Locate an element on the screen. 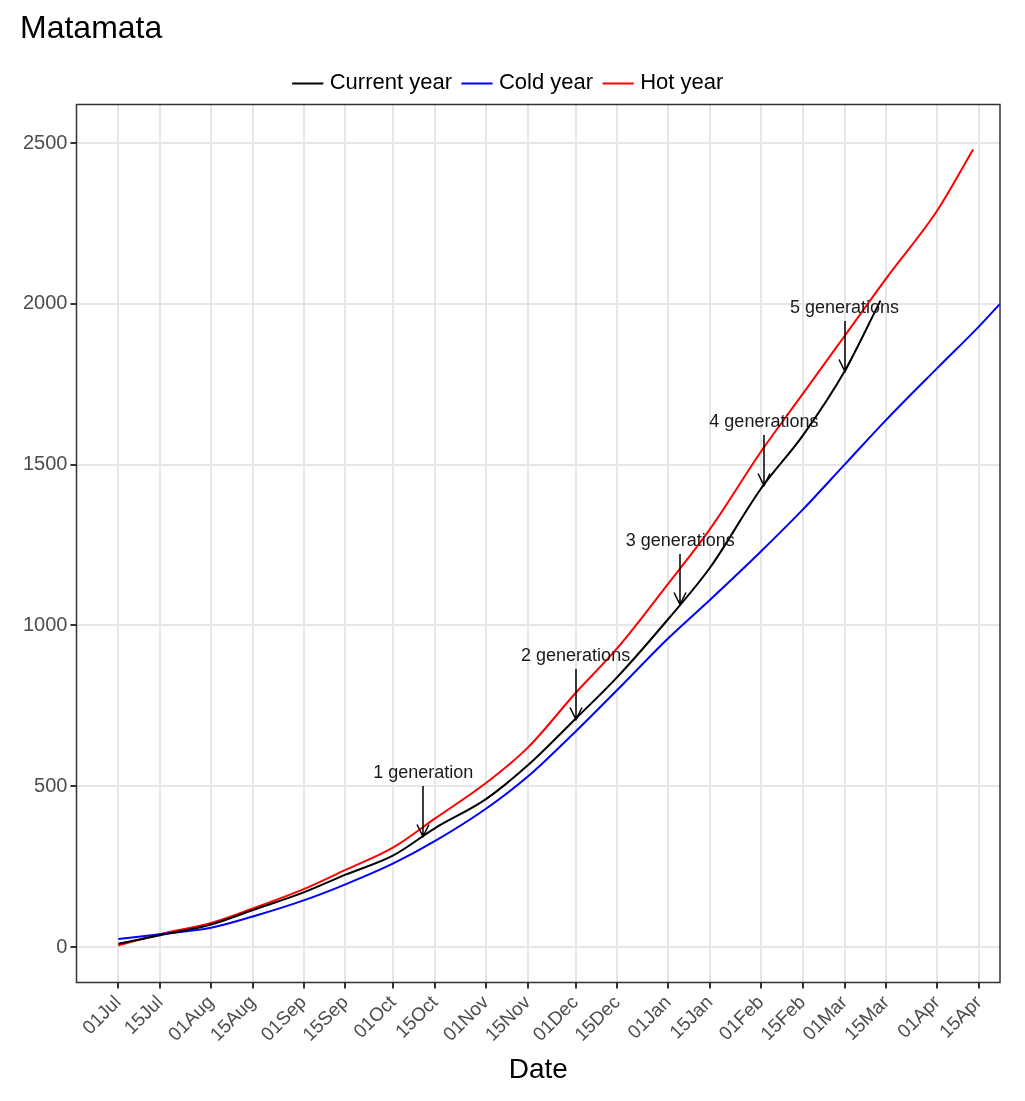 Image resolution: width=1025 pixels, height=1101 pixels. y-tick-label: 0 is located at coordinates (62, 945).